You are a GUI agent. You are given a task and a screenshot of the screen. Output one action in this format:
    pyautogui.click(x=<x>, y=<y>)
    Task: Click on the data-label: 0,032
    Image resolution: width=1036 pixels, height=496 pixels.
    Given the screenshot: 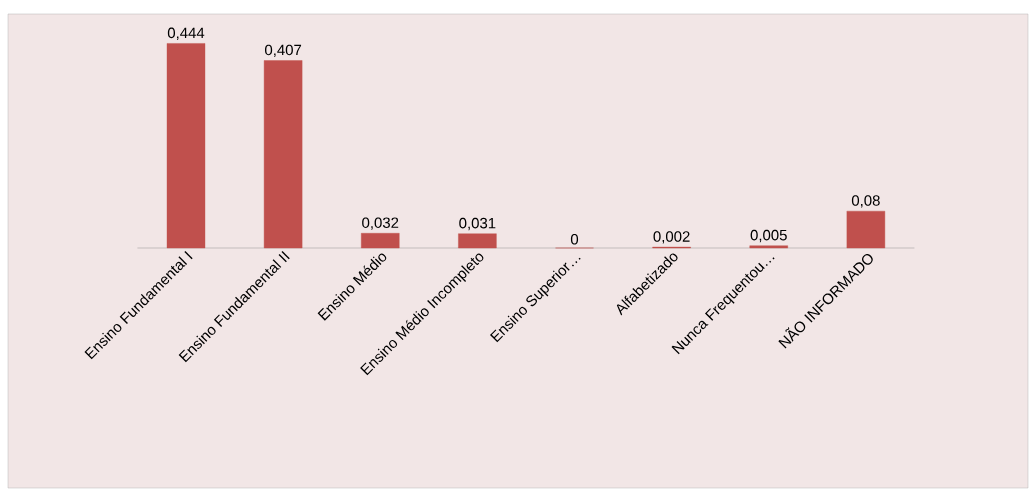 What is the action you would take?
    pyautogui.click(x=380, y=223)
    